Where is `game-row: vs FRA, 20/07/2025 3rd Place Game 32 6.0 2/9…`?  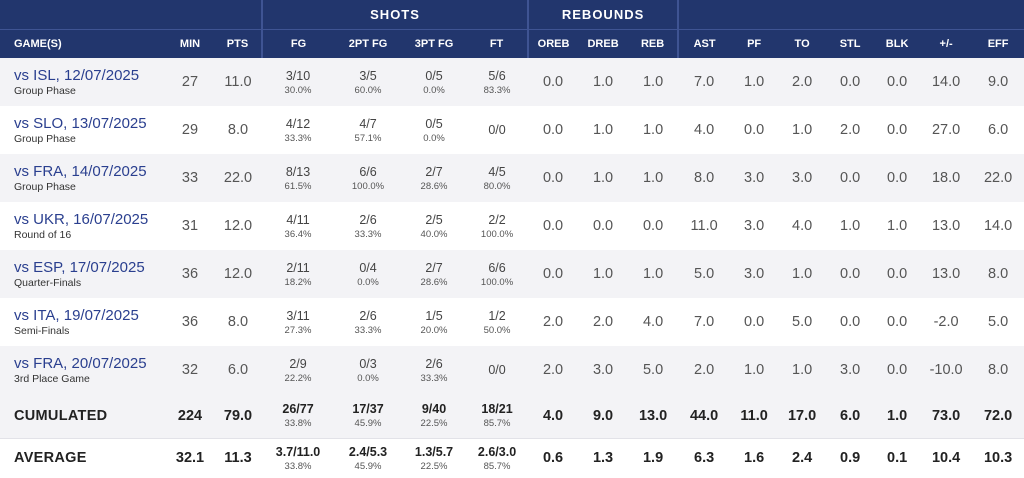 game-row: vs FRA, 20/07/2025 3rd Place Game 32 6.0 2/9… is located at coordinates (512, 370).